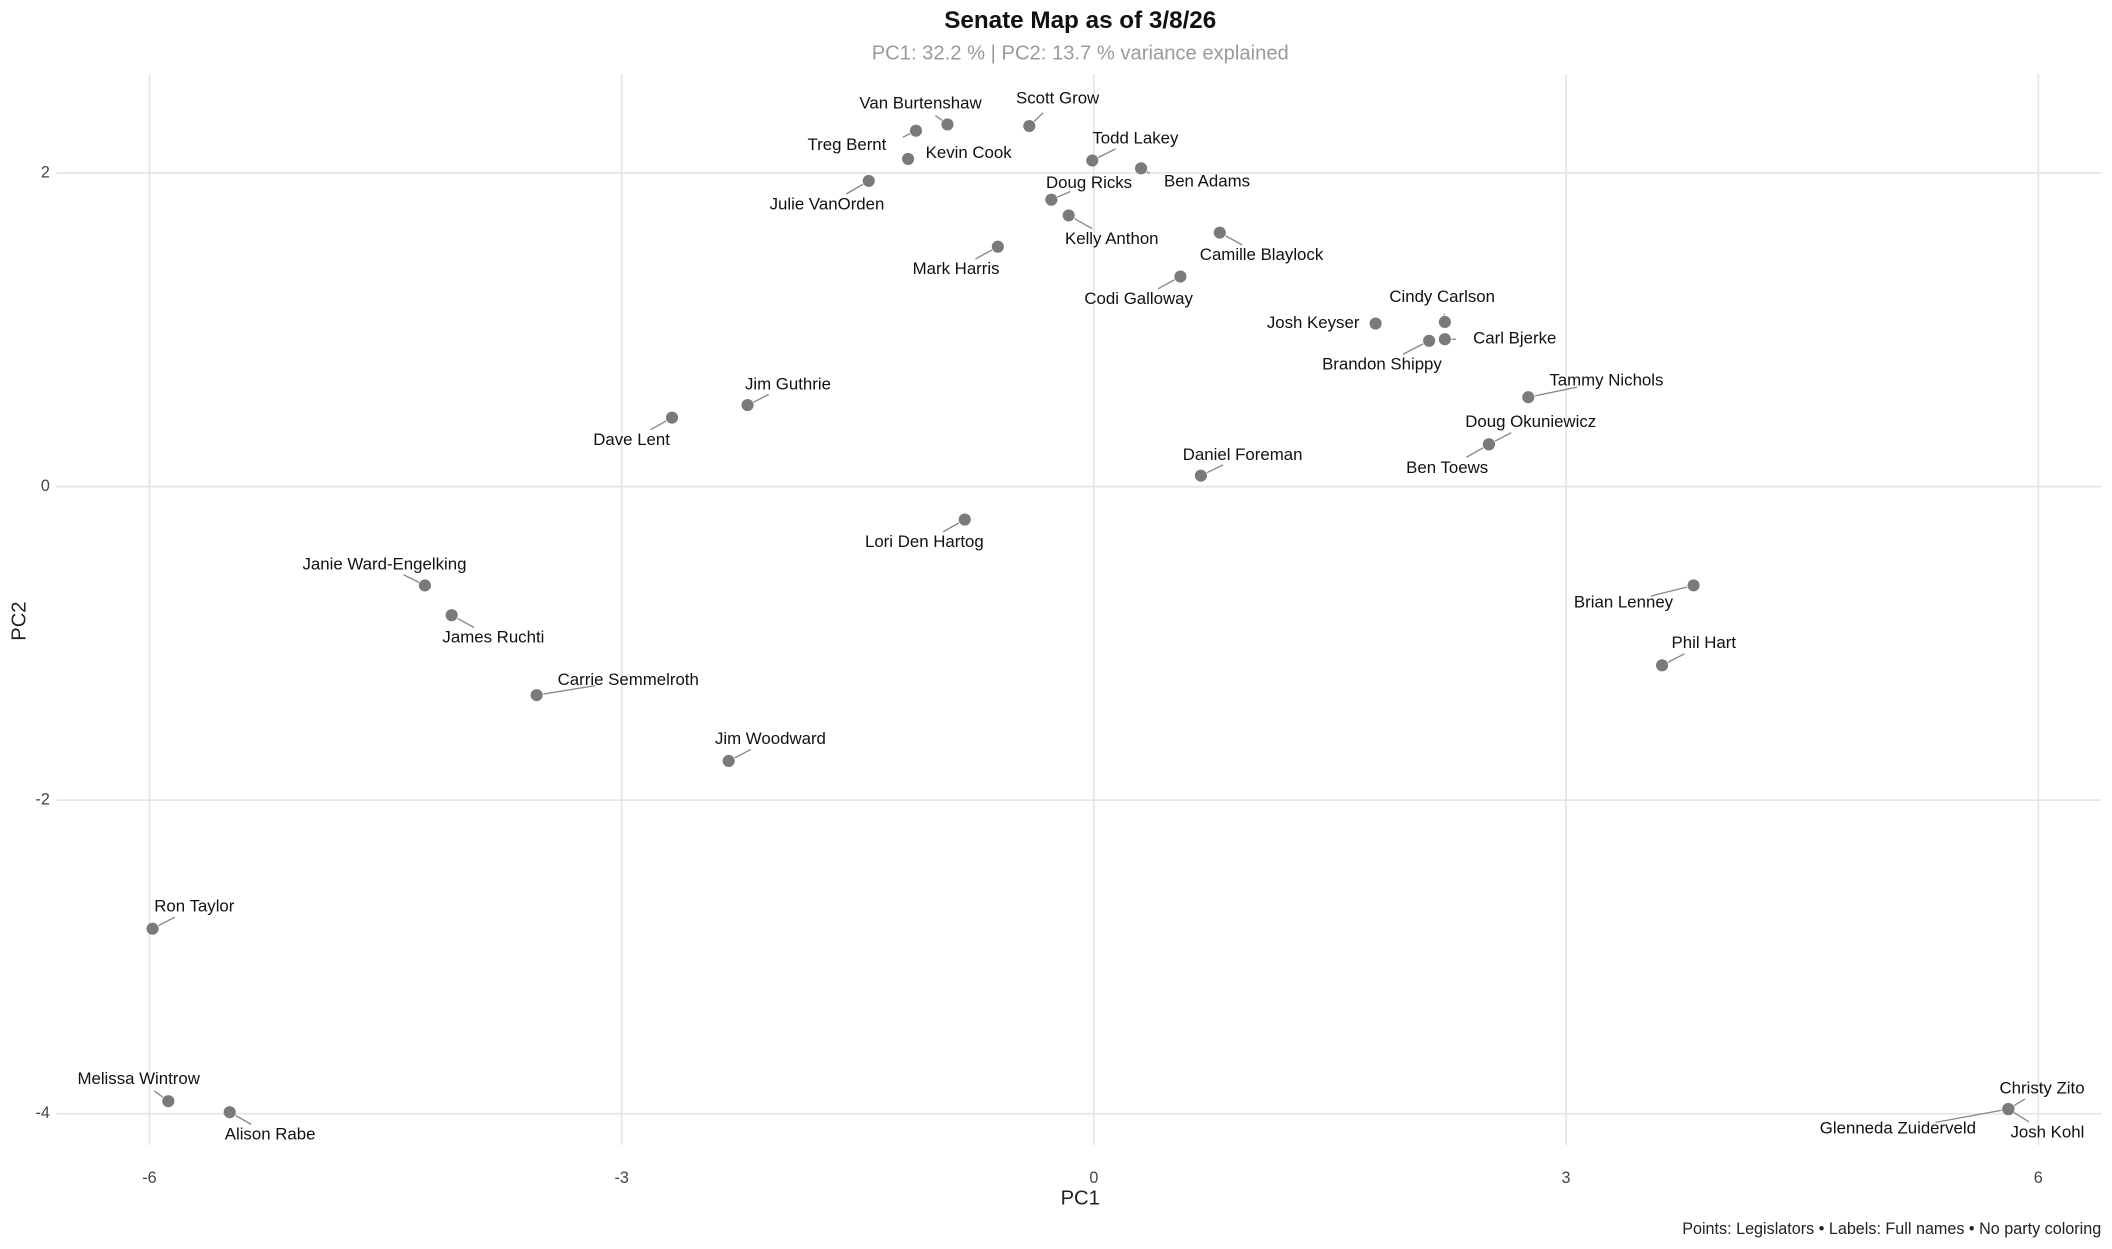 Image resolution: width=2112 pixels, height=1249 pixels. I want to click on point-label: Kelly Anthon, so click(1112, 238).